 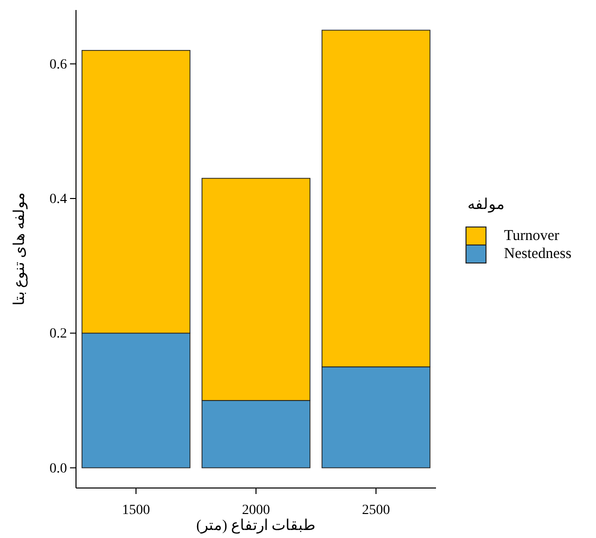 What do you see at coordinates (58, 64) in the screenshot?
I see `y-tick-label: 0.6` at bounding box center [58, 64].